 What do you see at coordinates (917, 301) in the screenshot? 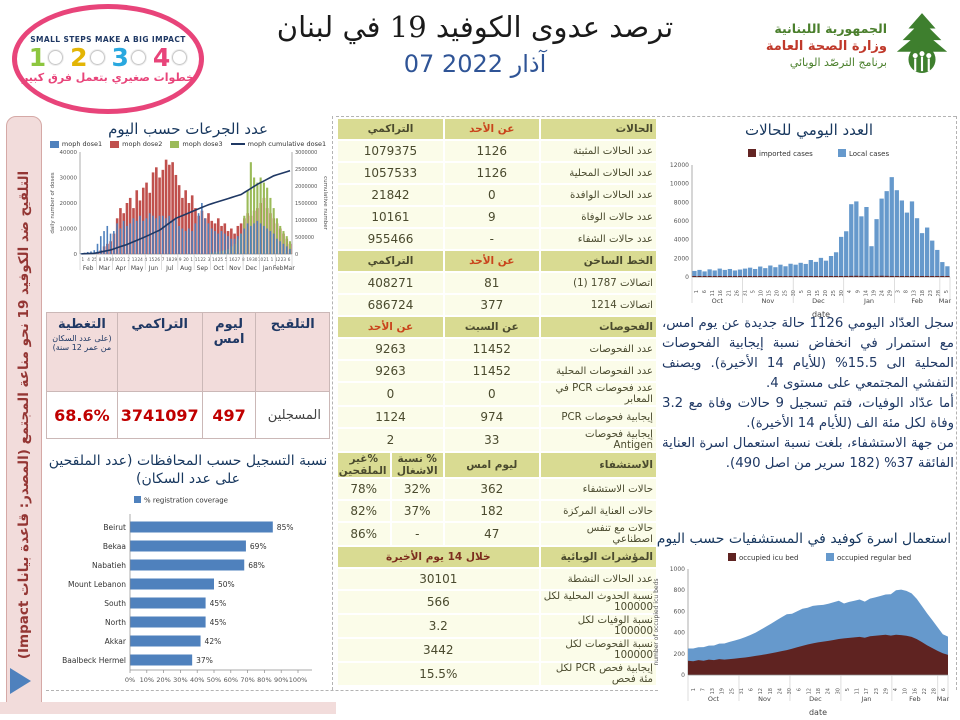
I see `svg-text: Feb` at bounding box center [917, 301].